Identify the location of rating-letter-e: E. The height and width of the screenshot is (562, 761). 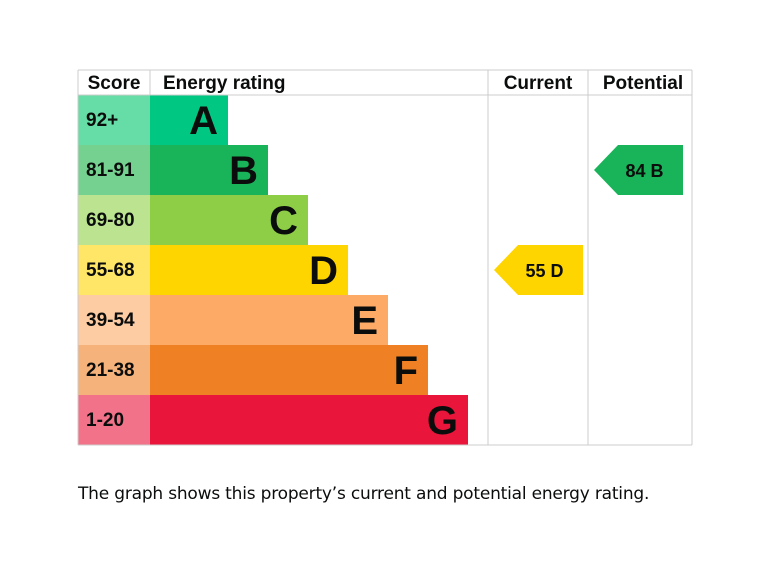
(364, 321).